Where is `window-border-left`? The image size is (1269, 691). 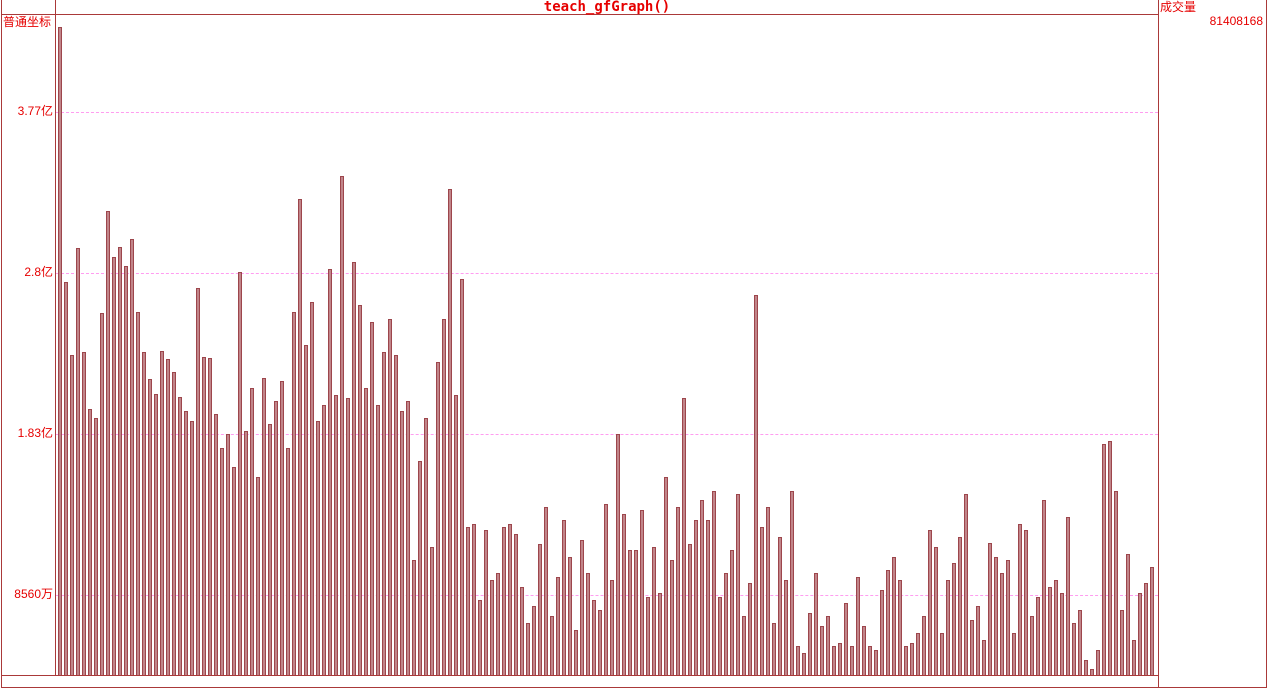 window-border-left is located at coordinates (1, 344).